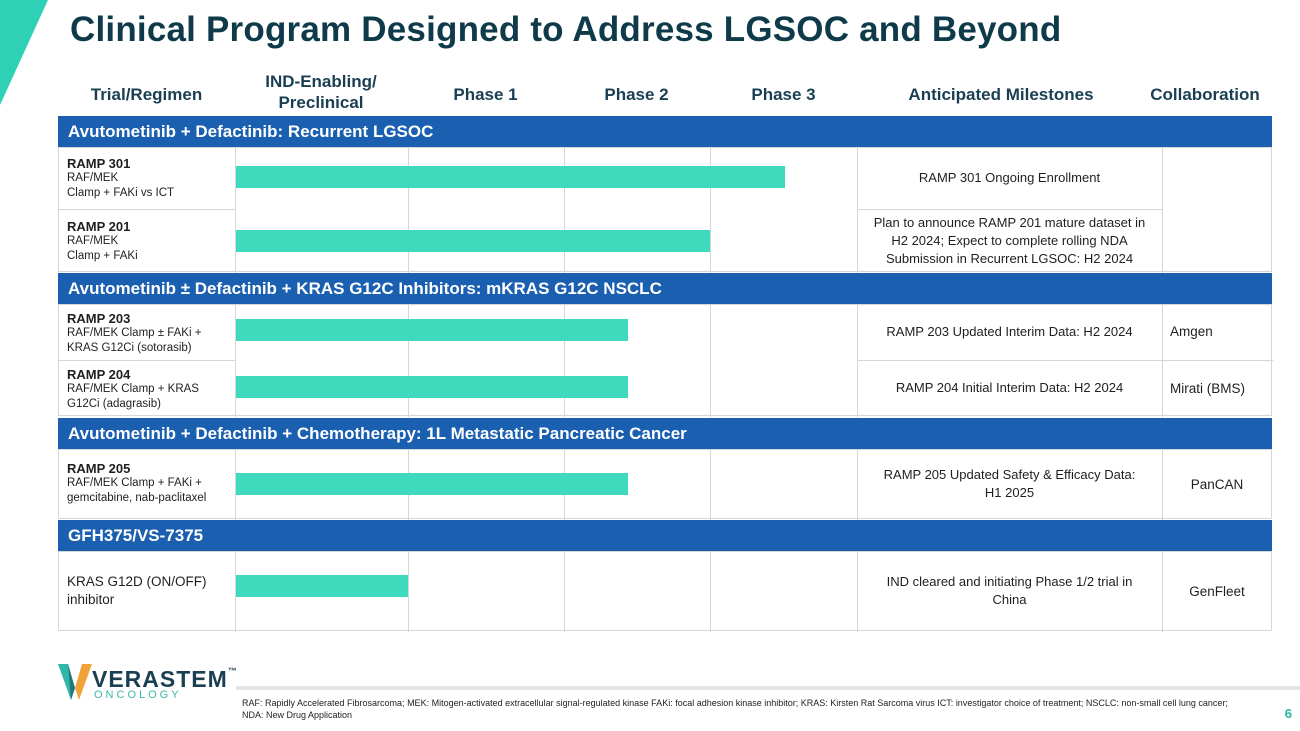  Describe the element at coordinates (665, 360) in the screenshot. I see `section-table-nsclc` at that location.